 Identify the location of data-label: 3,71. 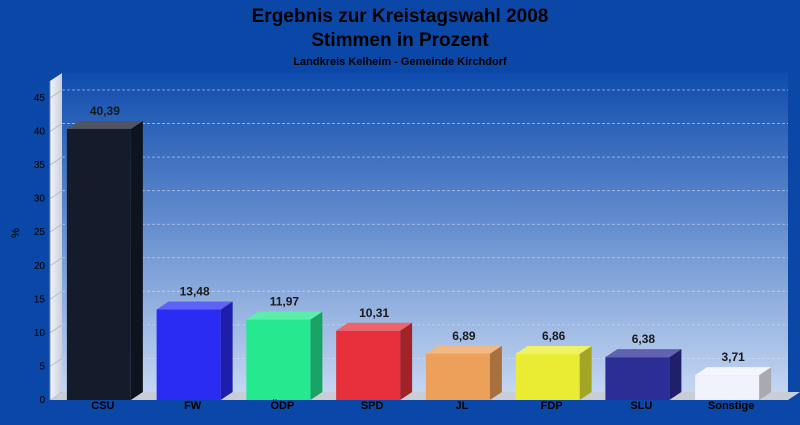
(733, 357).